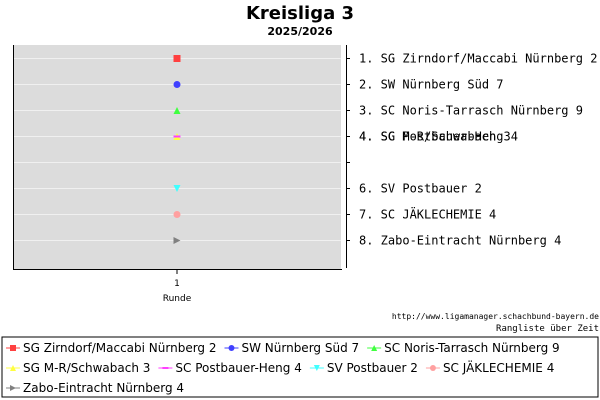  Describe the element at coordinates (427, 214) in the screenshot. I see `rank-label: 7. SC JÄKLECHEMIE 4` at that location.